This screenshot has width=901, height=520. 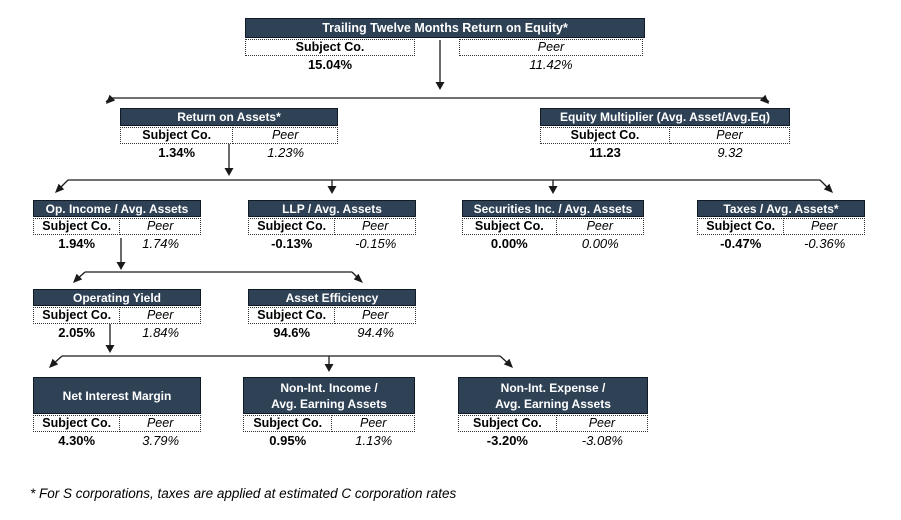 What do you see at coordinates (117, 208) in the screenshot?
I see `node-op-income-title: Op. Income / Avg. Assets` at bounding box center [117, 208].